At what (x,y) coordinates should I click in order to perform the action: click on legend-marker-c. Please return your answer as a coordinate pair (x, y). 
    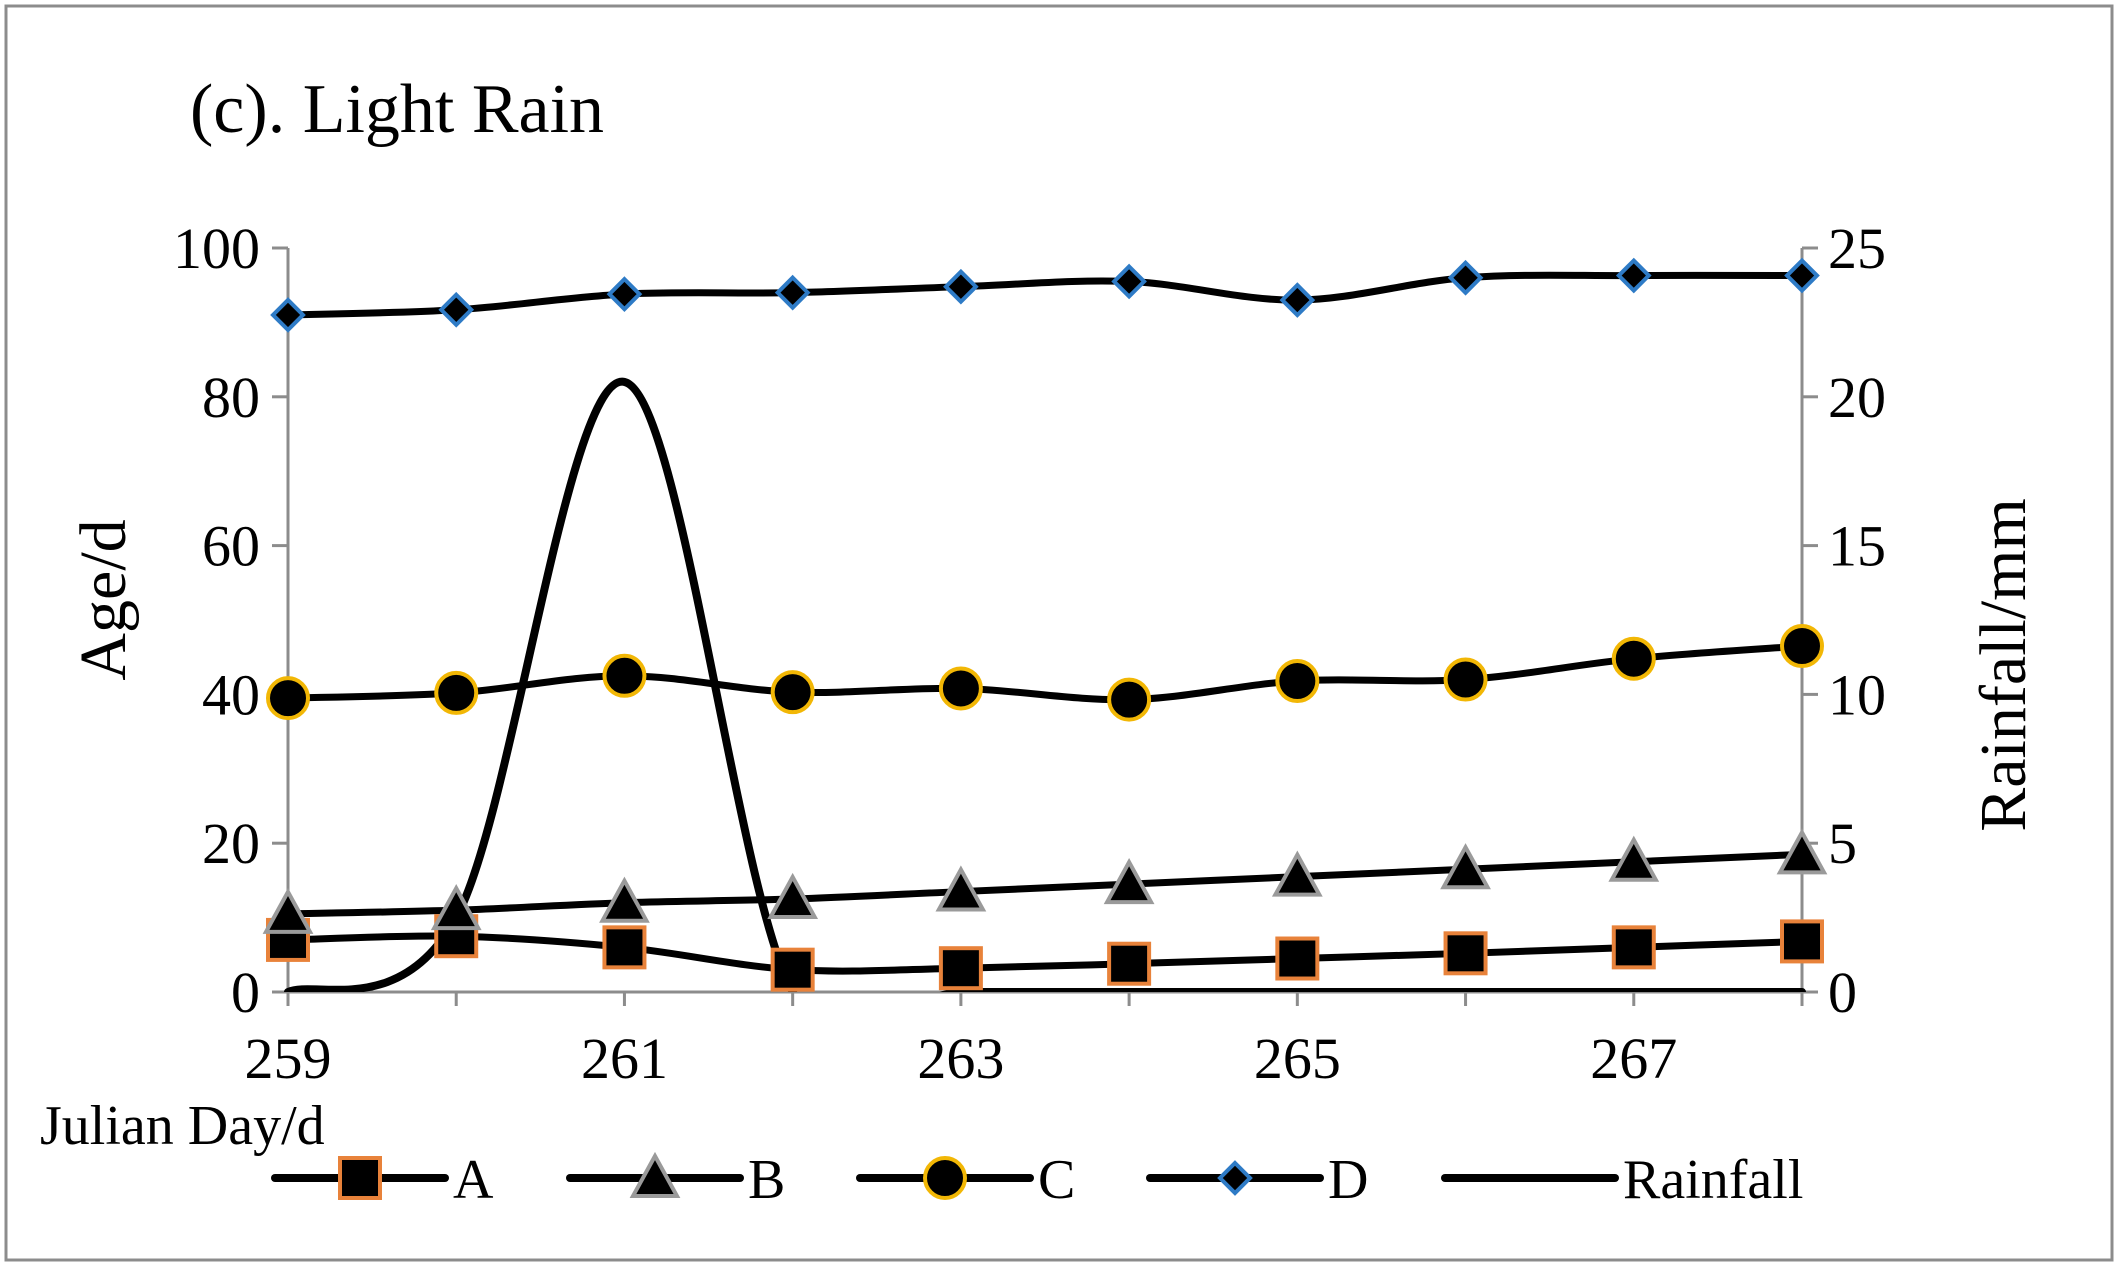
    Looking at the image, I should click on (945, 1178).